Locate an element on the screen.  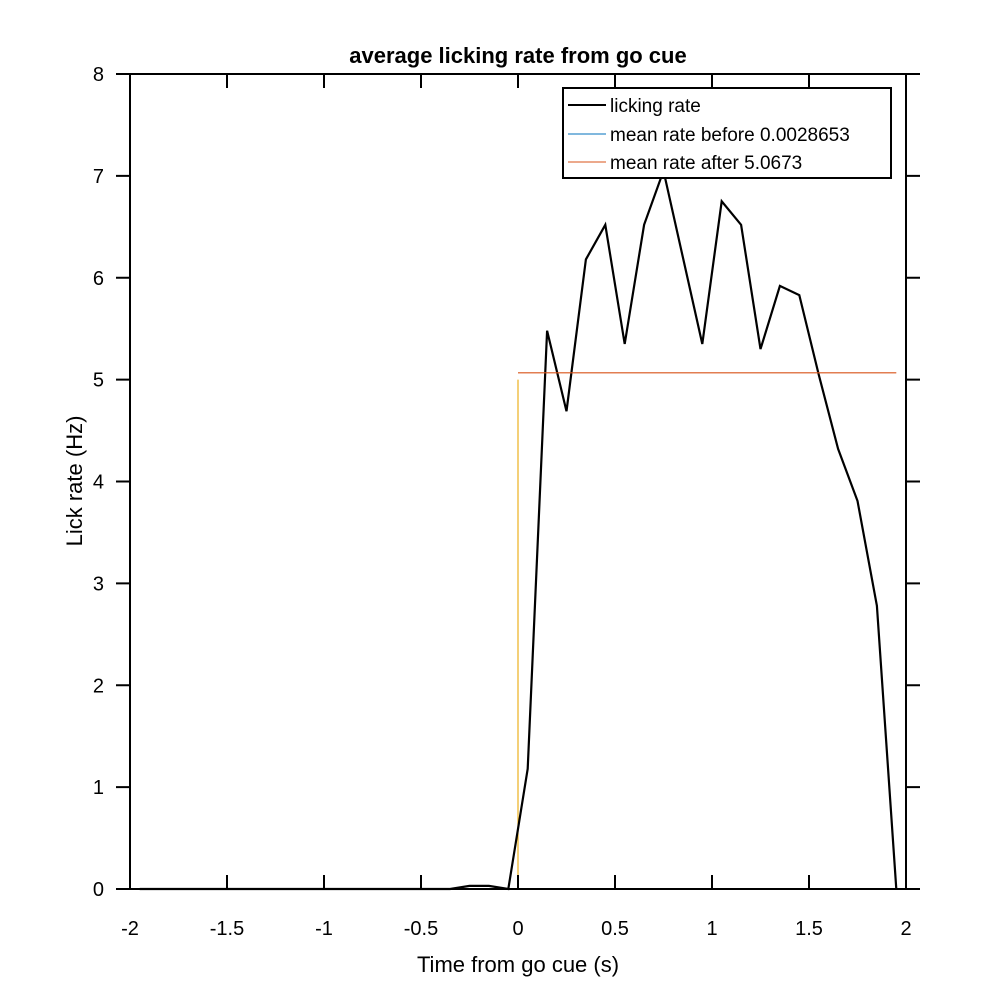
legend-box is located at coordinates (727, 133).